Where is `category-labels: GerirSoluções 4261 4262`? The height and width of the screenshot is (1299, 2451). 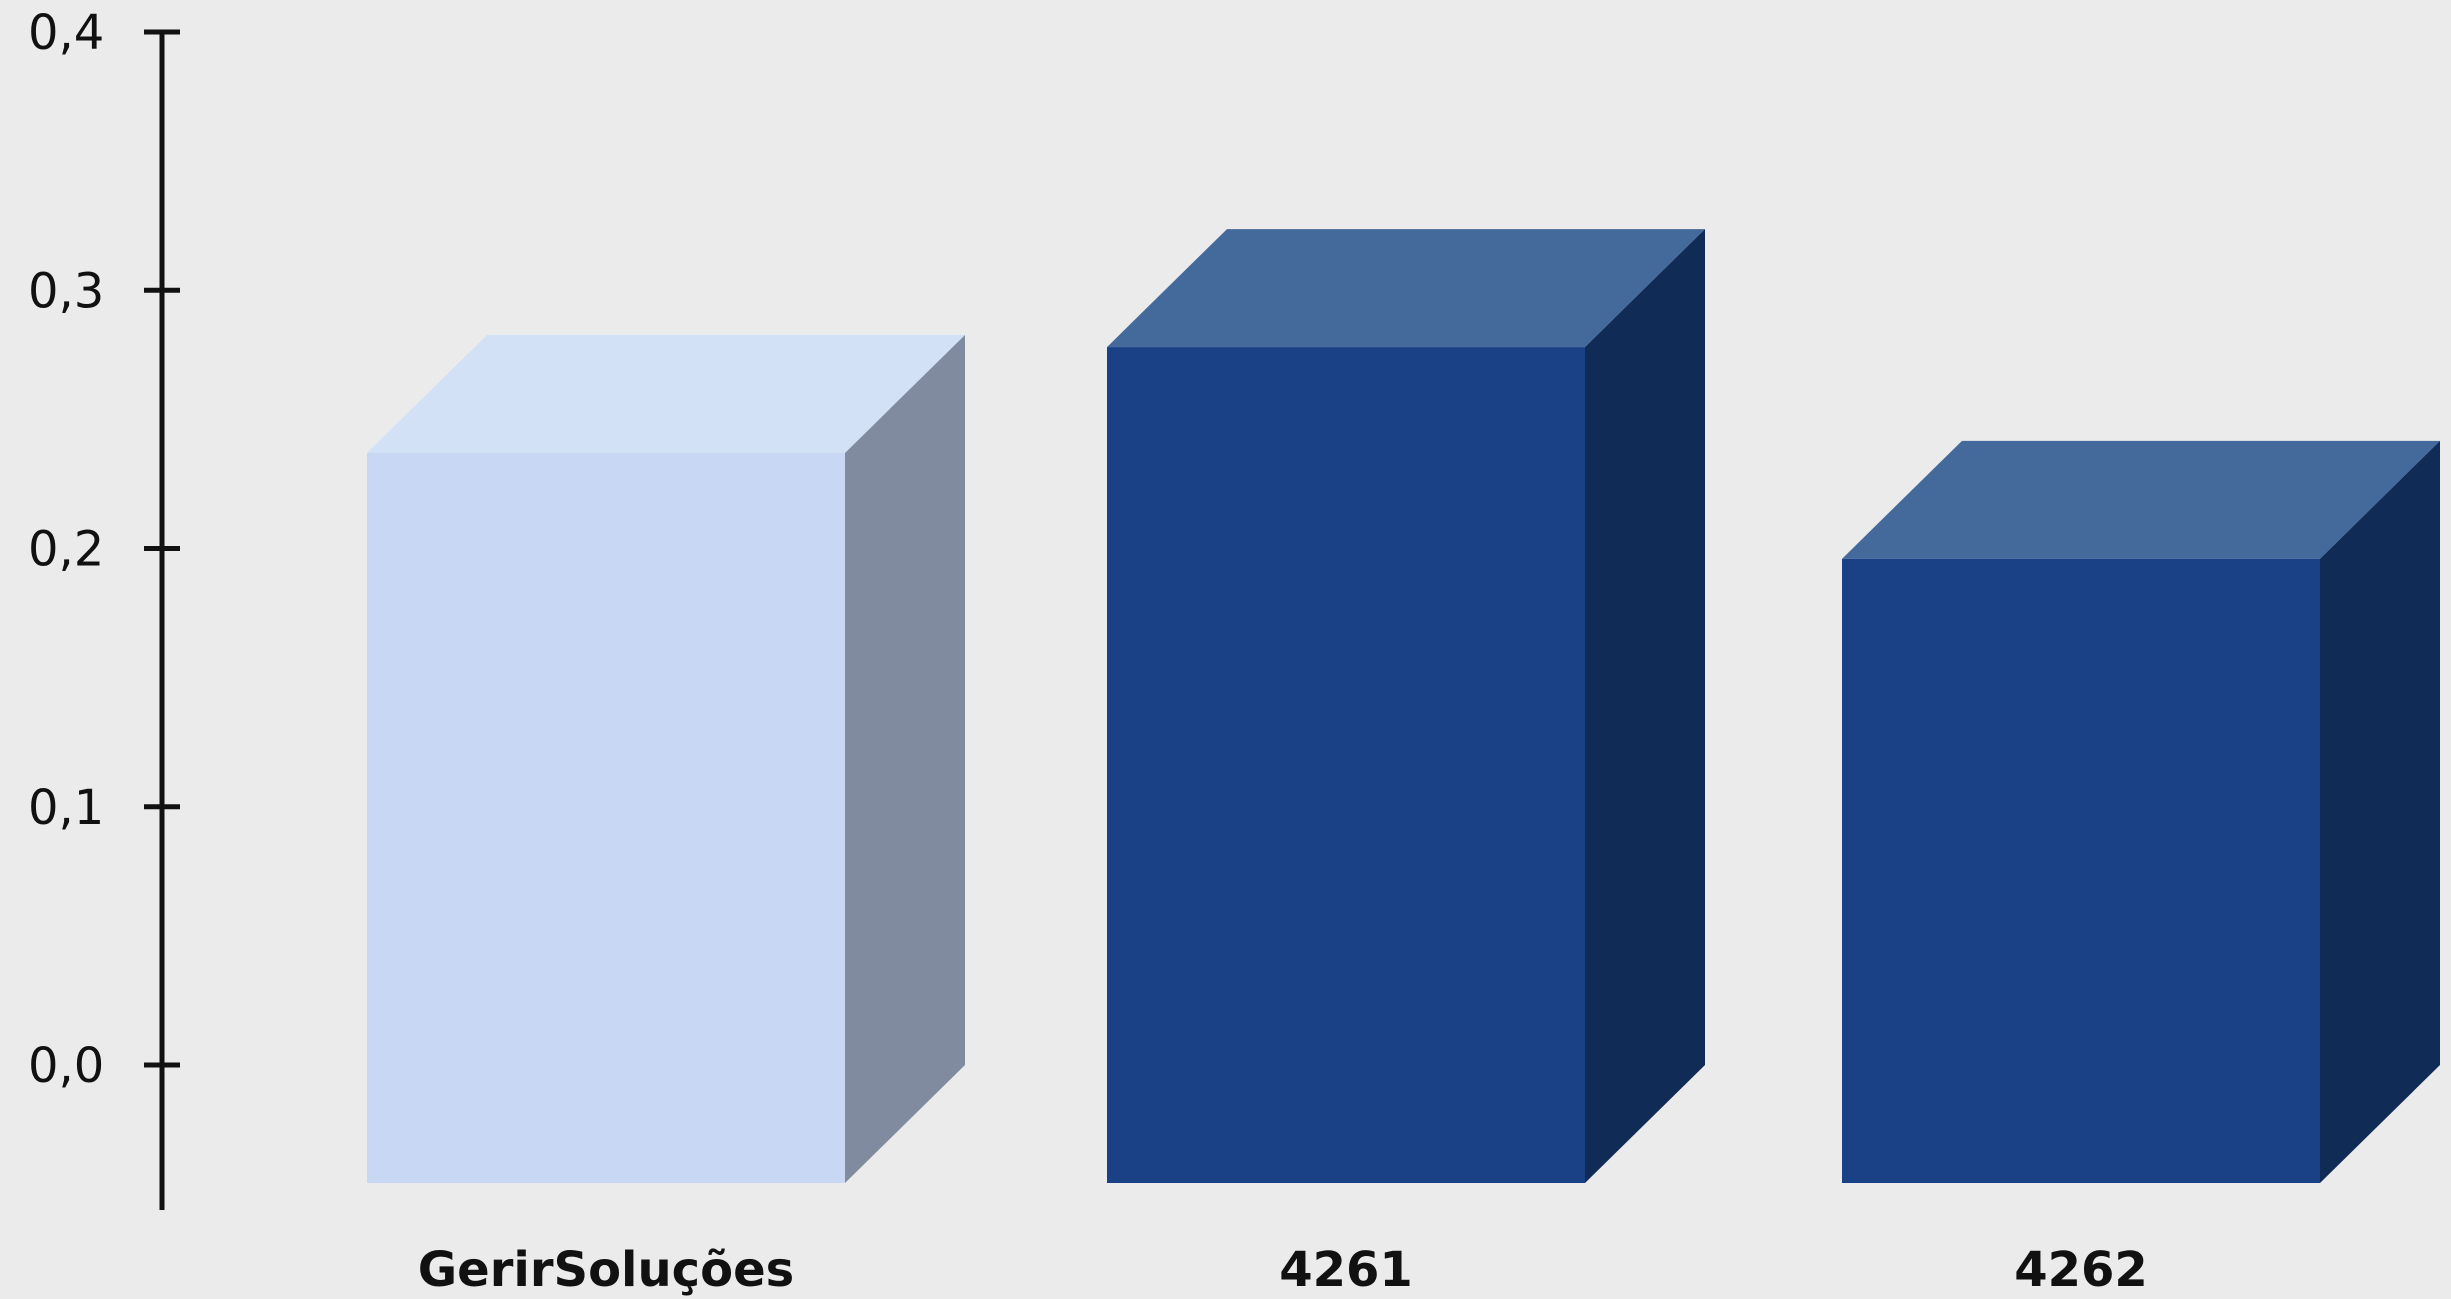
category-labels: GerirSoluções 4261 4262 is located at coordinates (1283, 1270).